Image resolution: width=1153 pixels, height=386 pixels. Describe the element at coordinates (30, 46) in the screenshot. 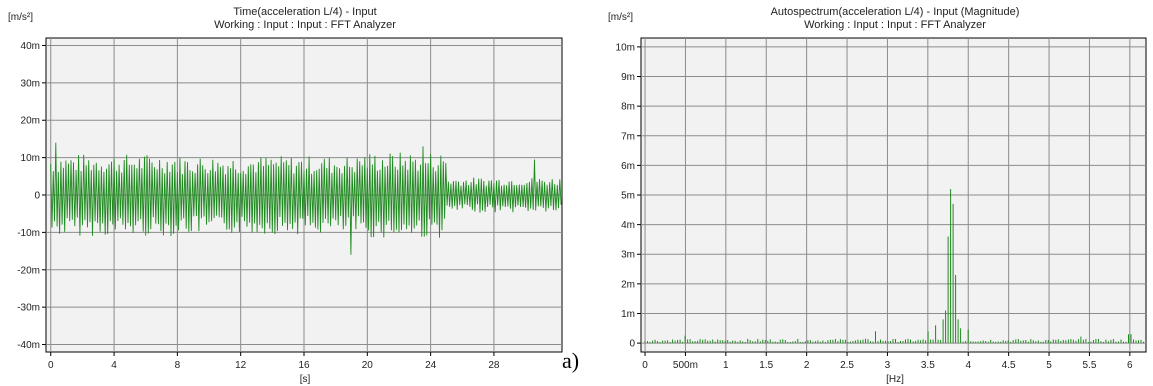

I see `chart-a-ytick-label: 40m` at that location.